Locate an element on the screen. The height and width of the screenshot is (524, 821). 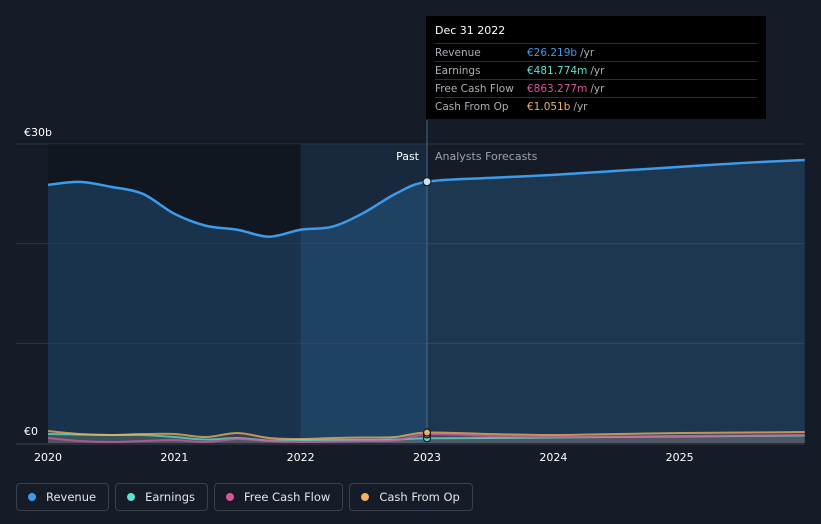
tooltip-date: Dec 31 2022 is located at coordinates (470, 30).